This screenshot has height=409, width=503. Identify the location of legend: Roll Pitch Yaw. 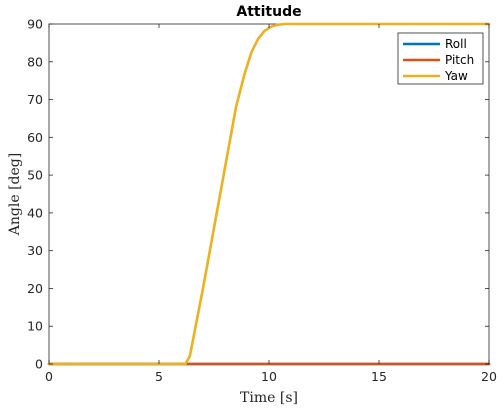
(440, 58).